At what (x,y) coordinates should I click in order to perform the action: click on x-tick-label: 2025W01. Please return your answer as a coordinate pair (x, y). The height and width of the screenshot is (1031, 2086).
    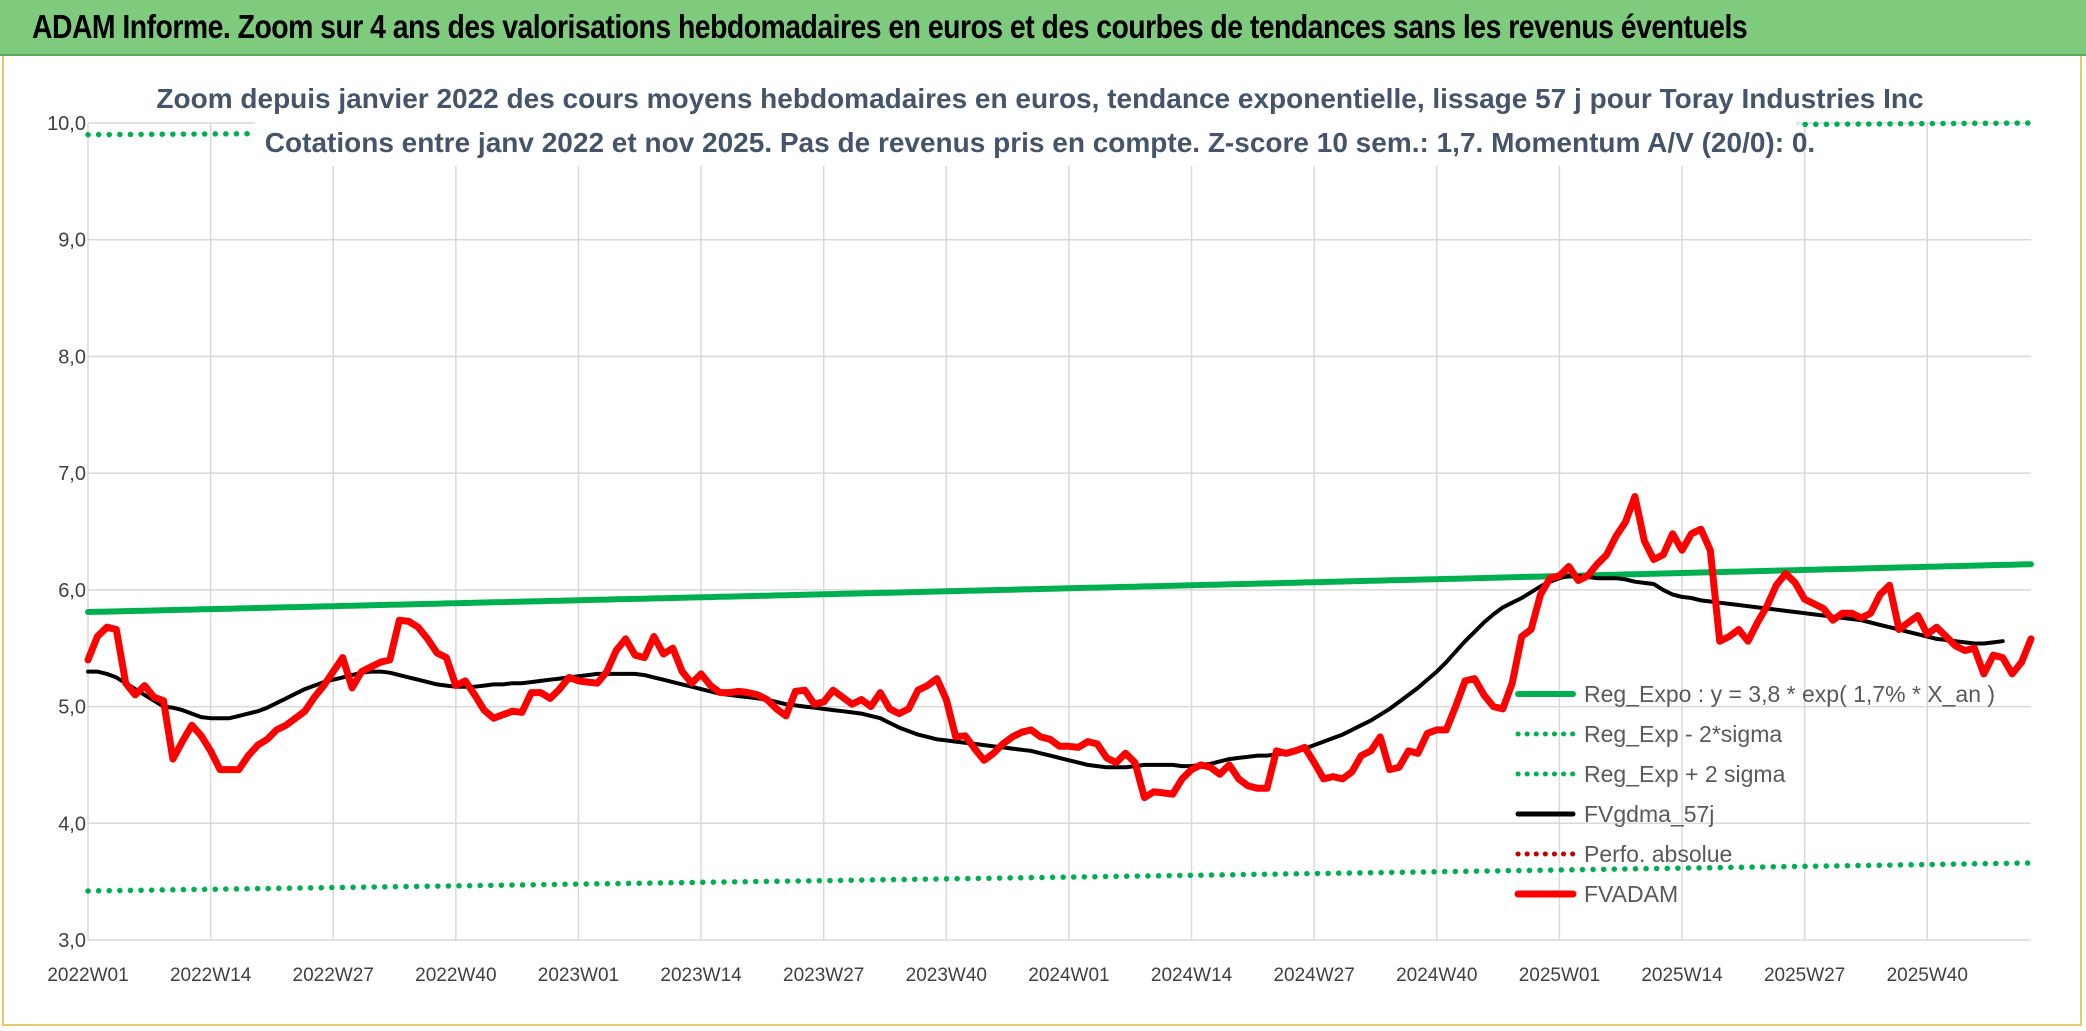
    Looking at the image, I should click on (1559, 975).